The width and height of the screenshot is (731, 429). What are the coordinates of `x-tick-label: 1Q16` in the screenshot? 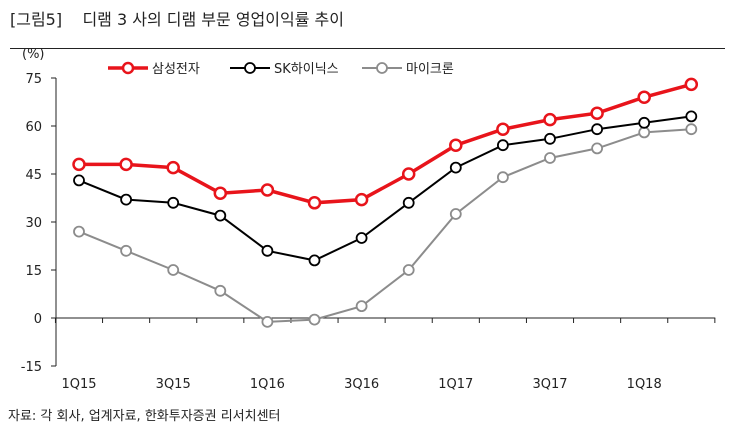 It's located at (267, 384).